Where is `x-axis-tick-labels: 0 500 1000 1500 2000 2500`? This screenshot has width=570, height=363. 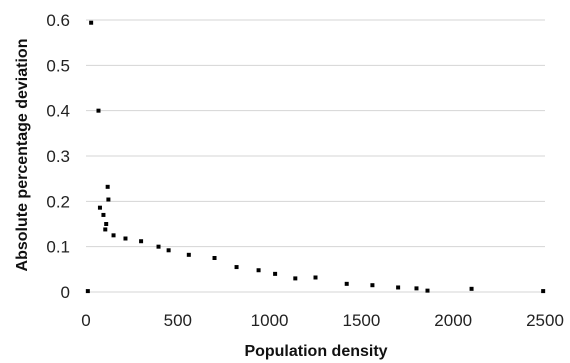 x-axis-tick-labels: 0 500 1000 1500 2000 2500 is located at coordinates (322, 320).